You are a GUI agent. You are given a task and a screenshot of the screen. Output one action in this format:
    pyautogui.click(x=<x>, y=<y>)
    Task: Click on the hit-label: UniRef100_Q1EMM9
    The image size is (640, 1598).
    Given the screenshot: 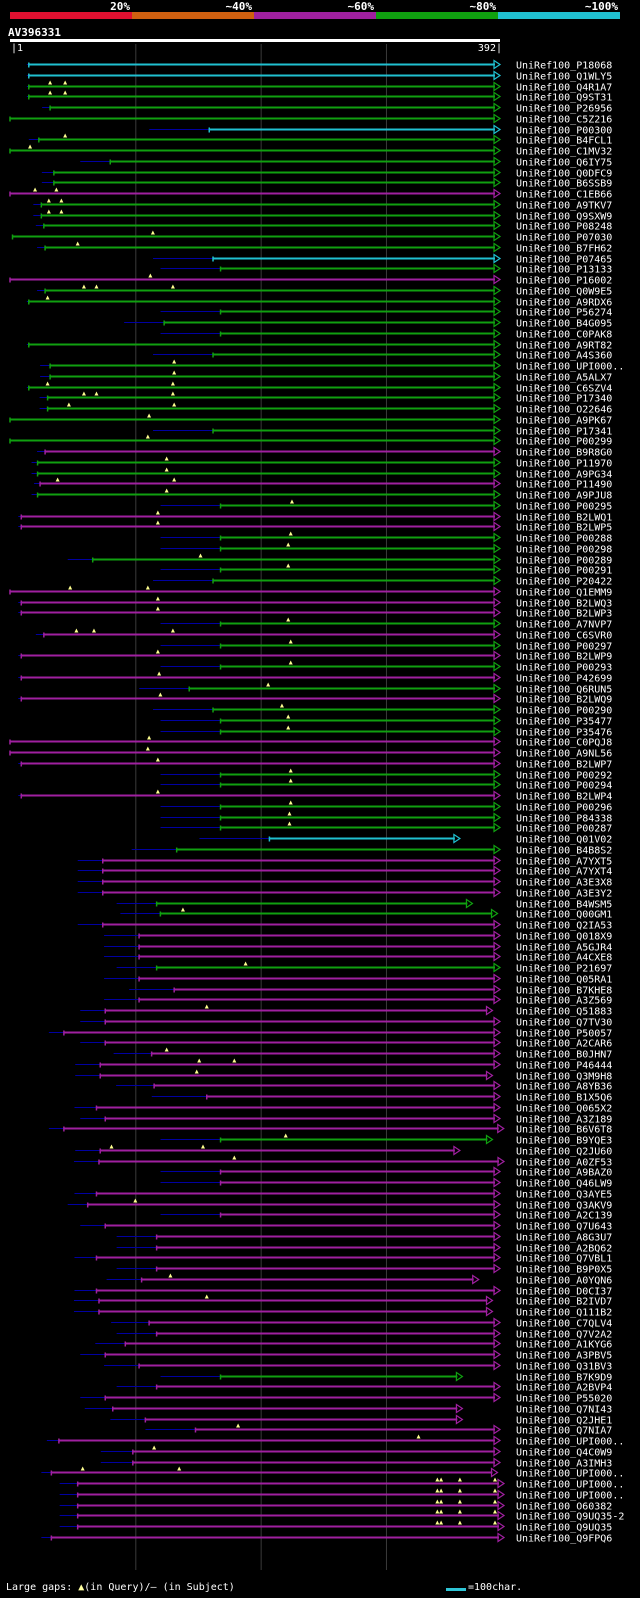 What is the action you would take?
    pyautogui.click(x=564, y=593)
    